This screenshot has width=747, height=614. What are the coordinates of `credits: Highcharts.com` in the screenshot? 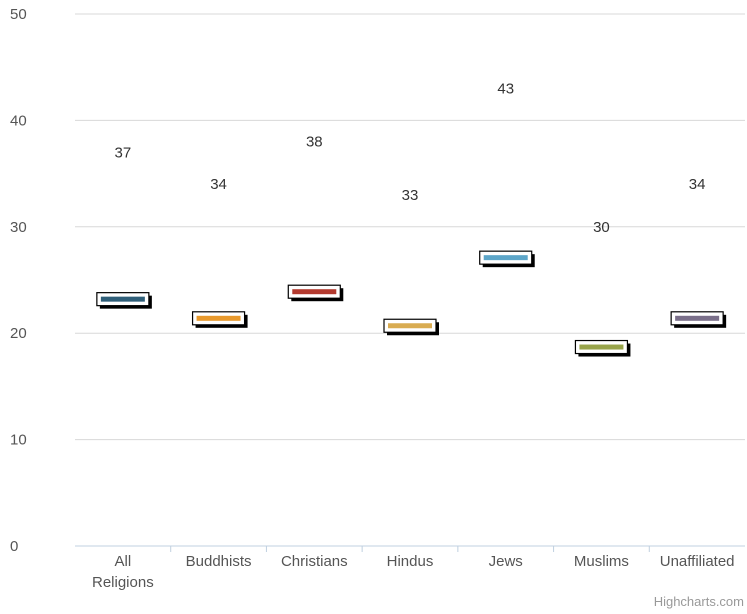 It's located at (699, 601).